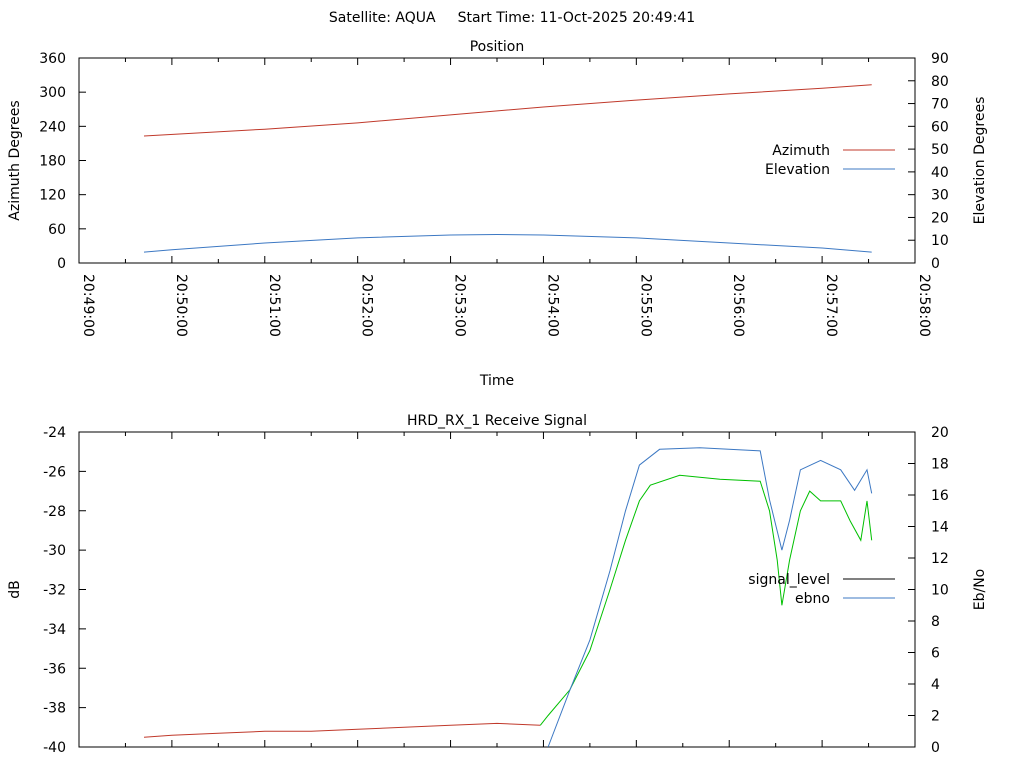  I want to click on y-tick-label: -34, so click(54, 630).